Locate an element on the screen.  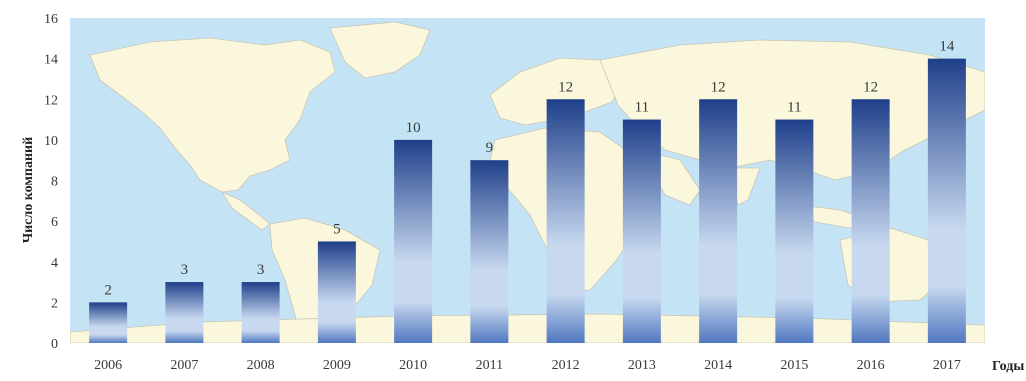
x-tick-label: 2016 is located at coordinates (871, 365).